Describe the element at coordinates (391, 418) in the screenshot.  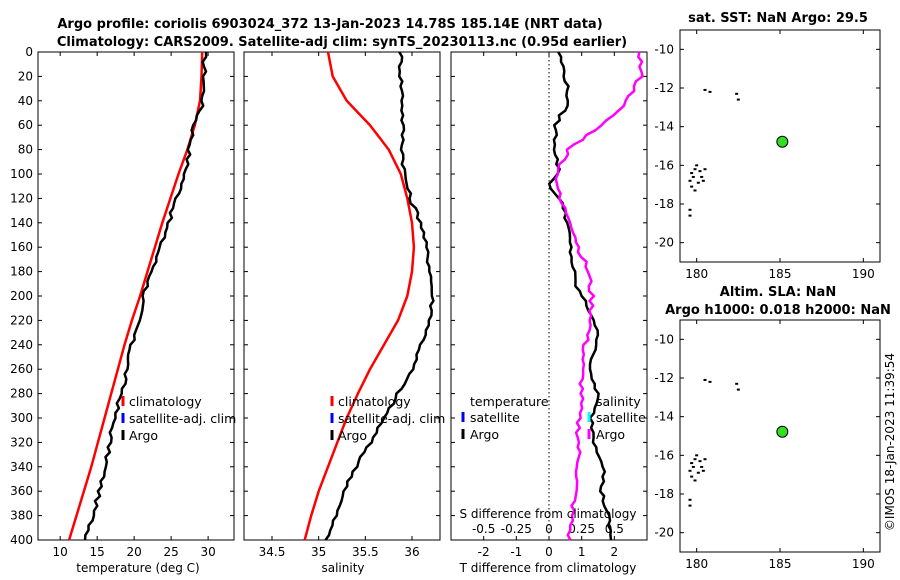
I see `legend-label: satellite-adj. clim` at that location.